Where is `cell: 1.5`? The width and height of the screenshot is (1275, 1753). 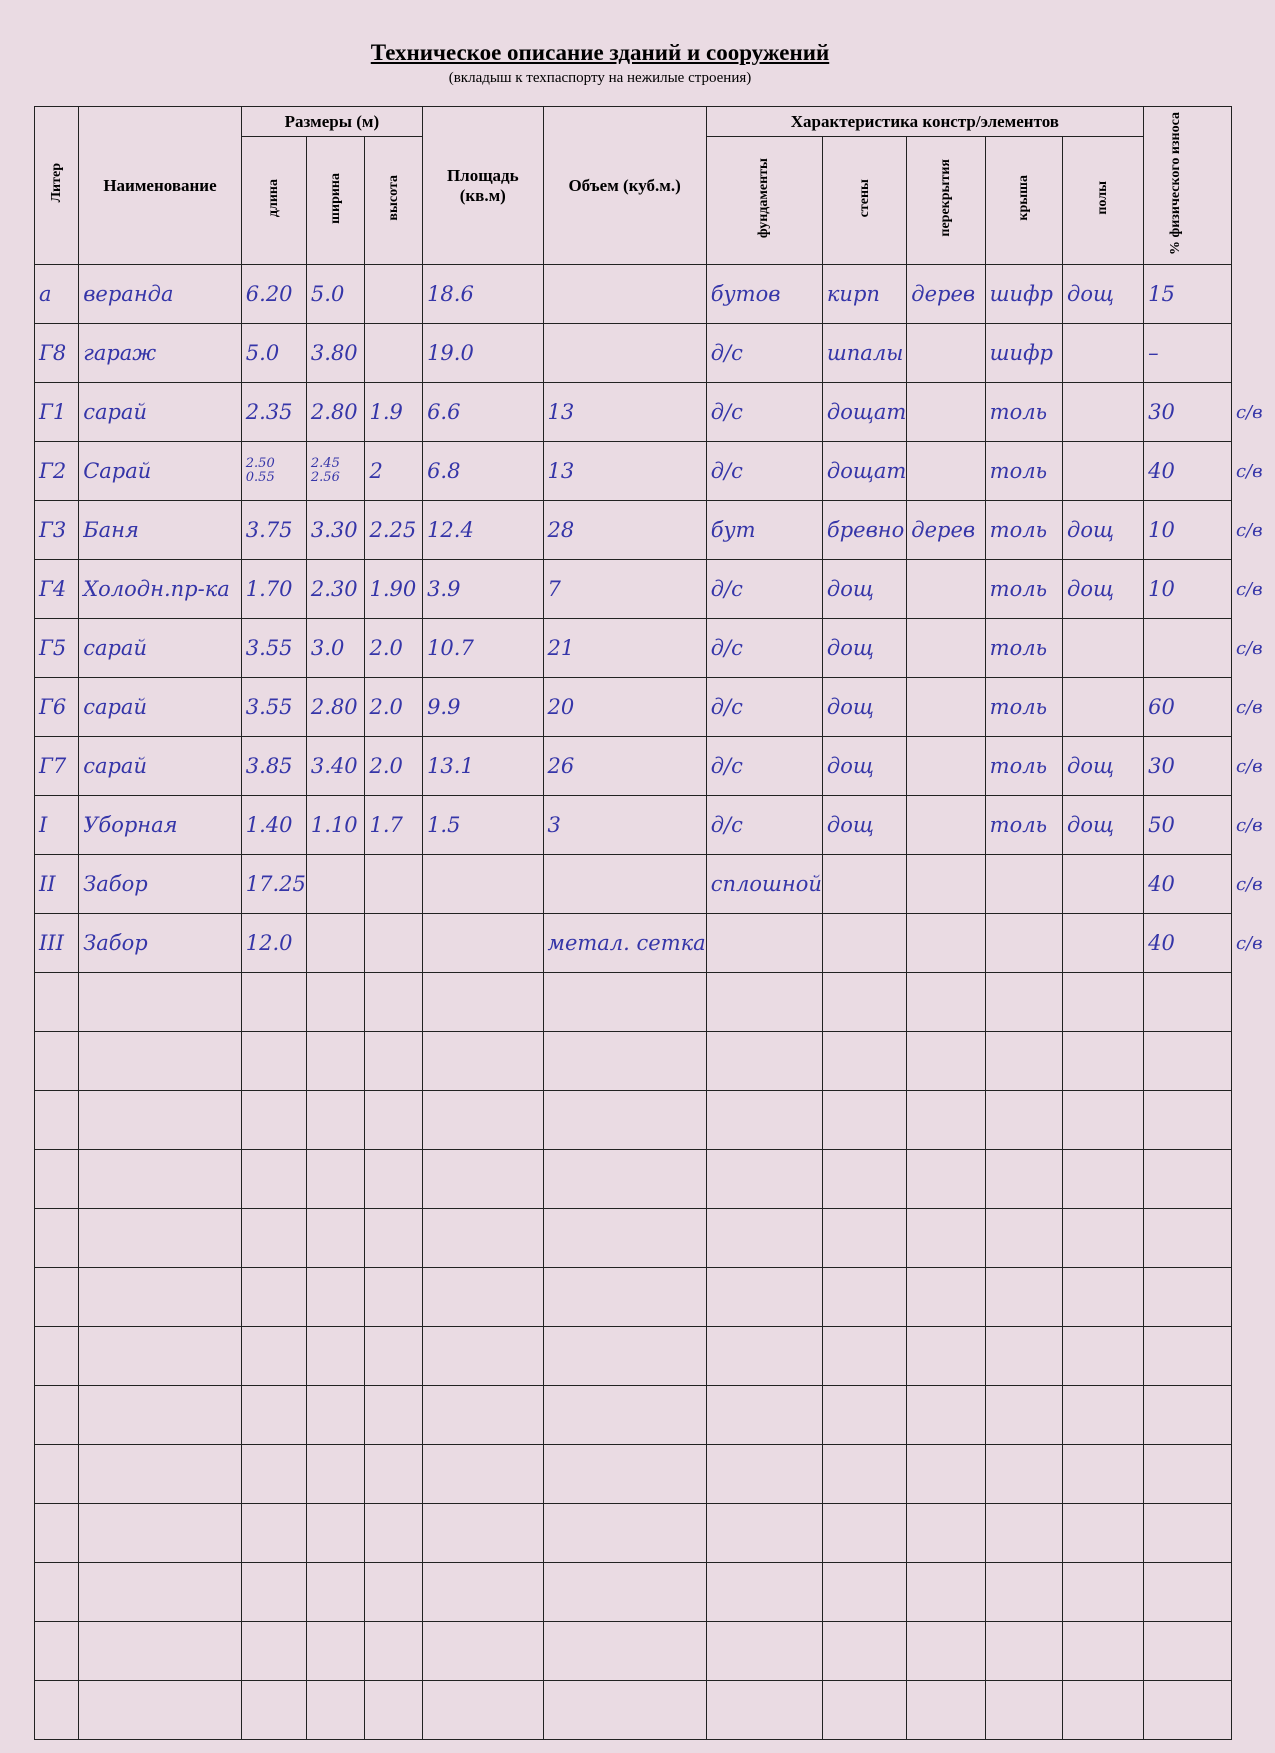
cell: 1.5 is located at coordinates (483, 825).